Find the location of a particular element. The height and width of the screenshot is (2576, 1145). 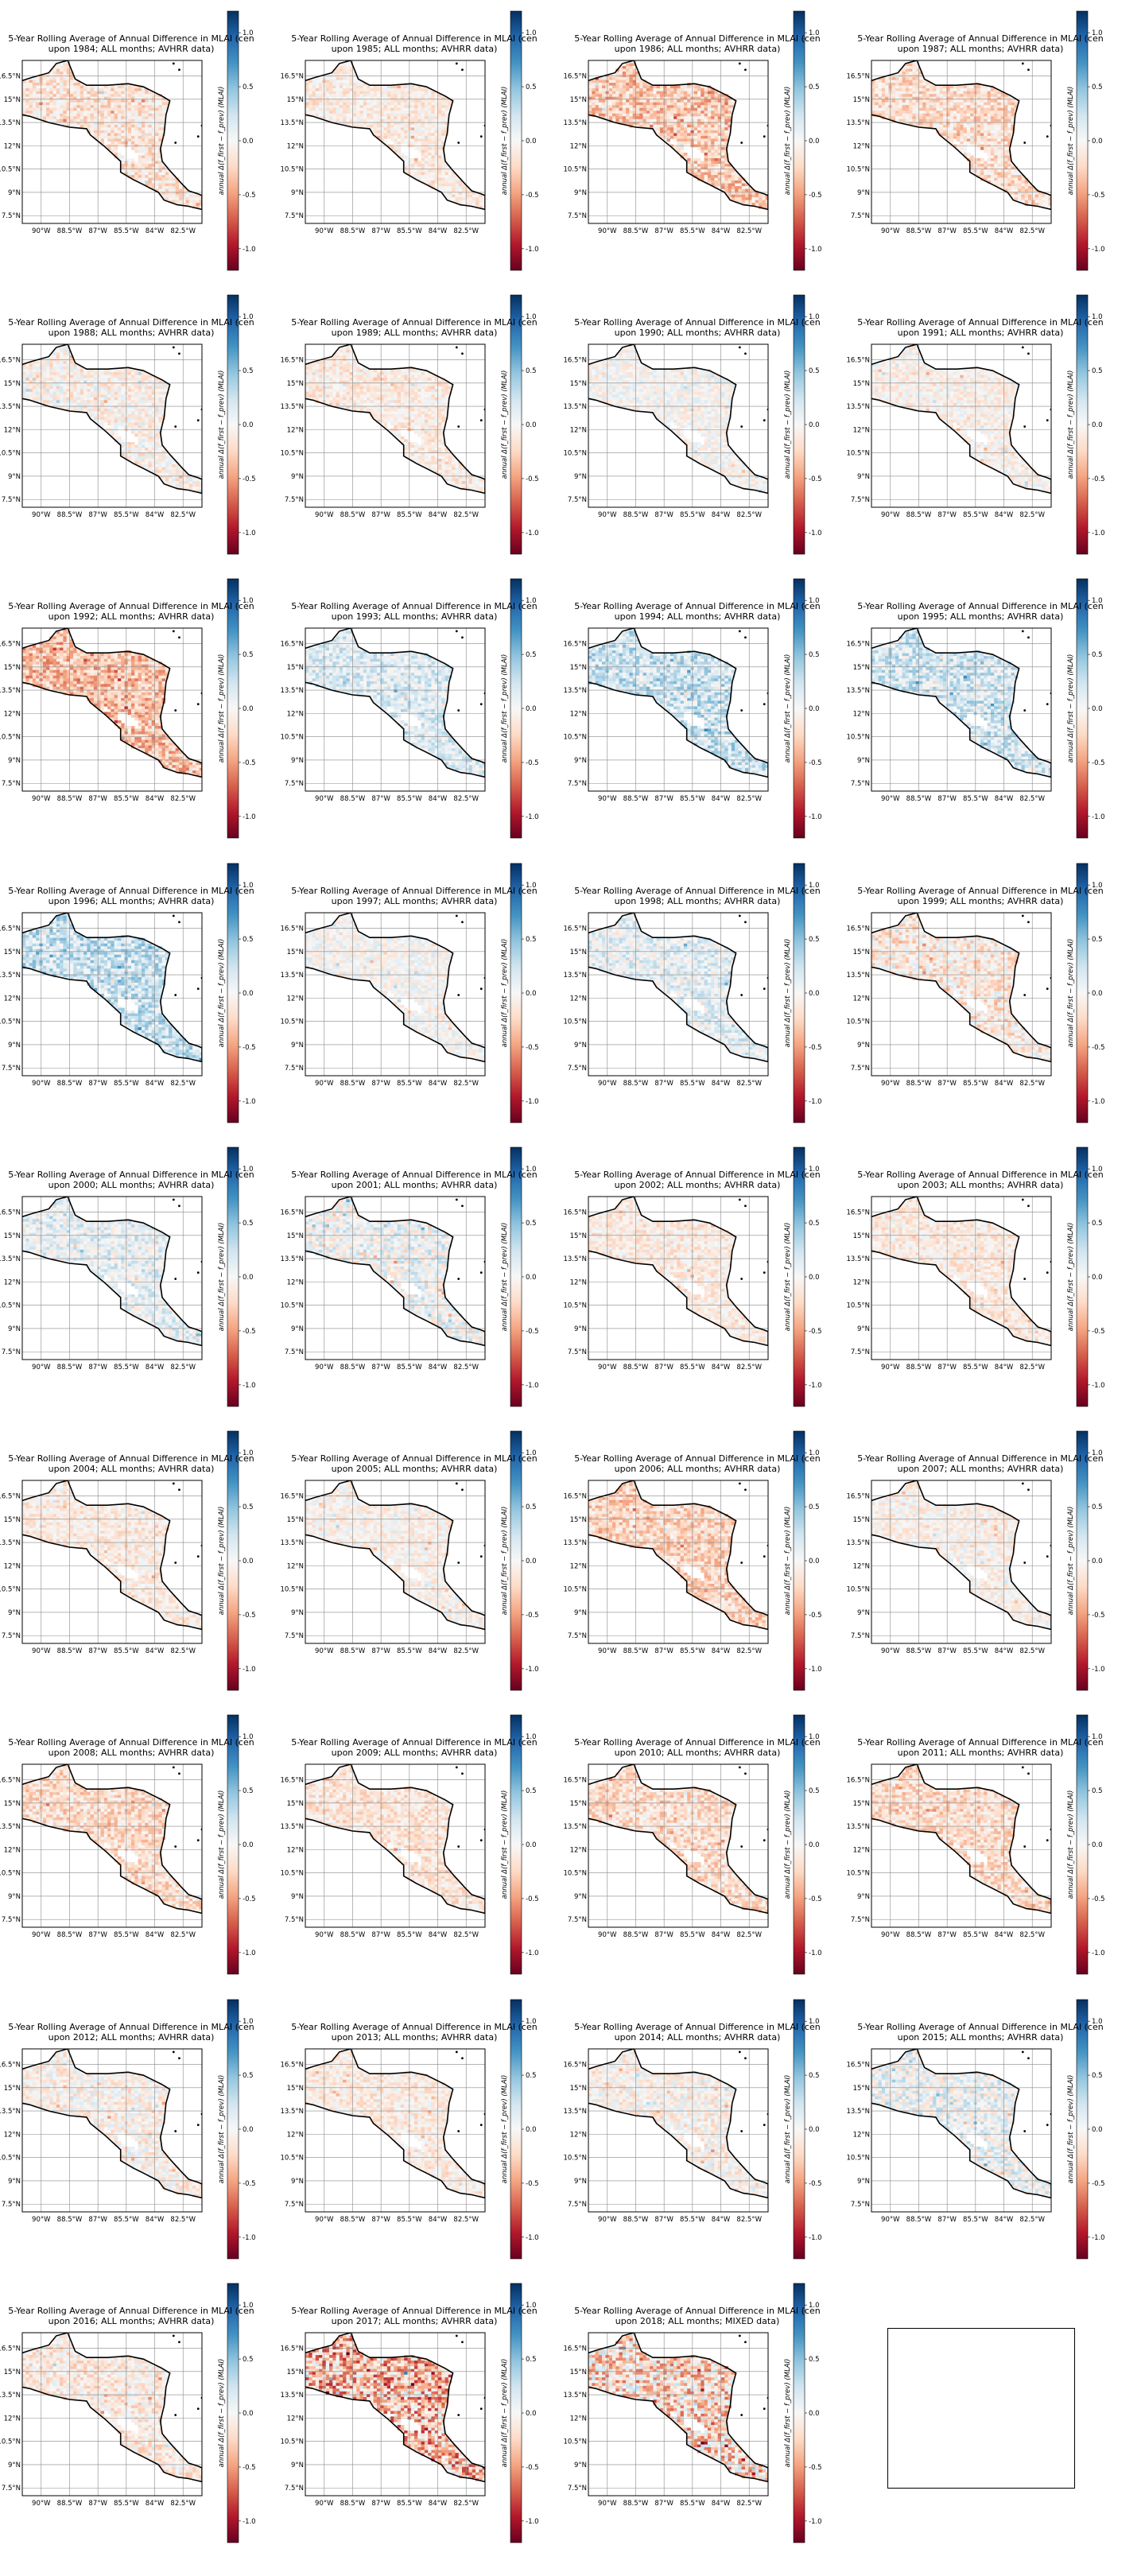

xtick-label: 84°W is located at coordinates (438, 231).